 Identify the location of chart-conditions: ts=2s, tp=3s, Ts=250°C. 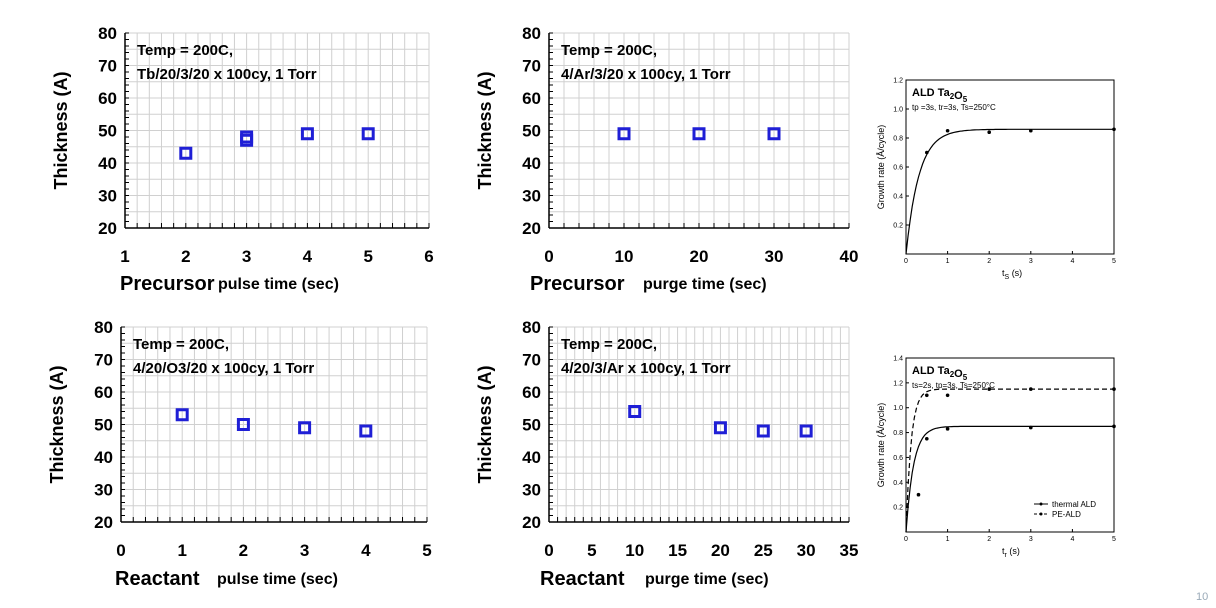
(953, 385).